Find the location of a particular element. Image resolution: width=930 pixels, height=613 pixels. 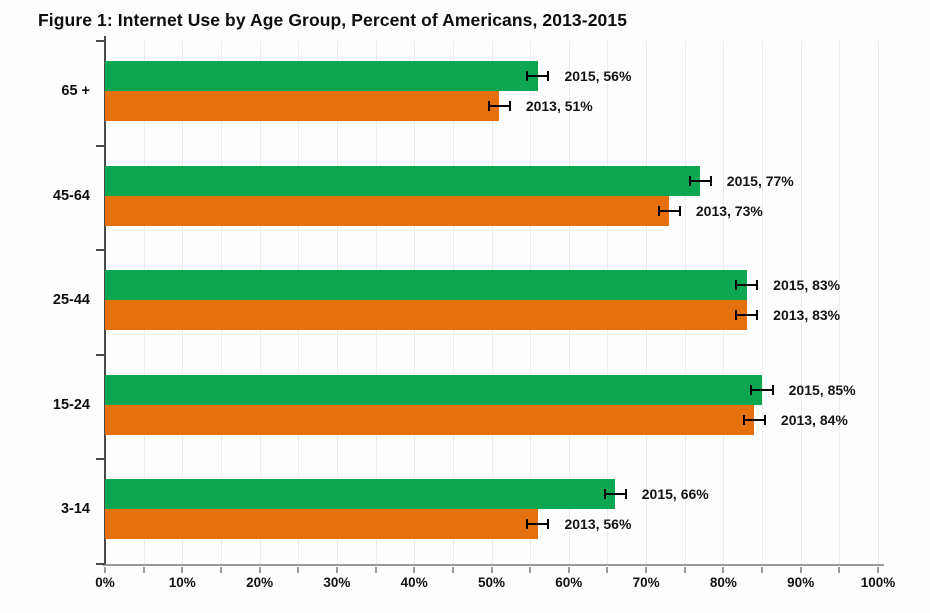

x-axis-line is located at coordinates (493, 565).